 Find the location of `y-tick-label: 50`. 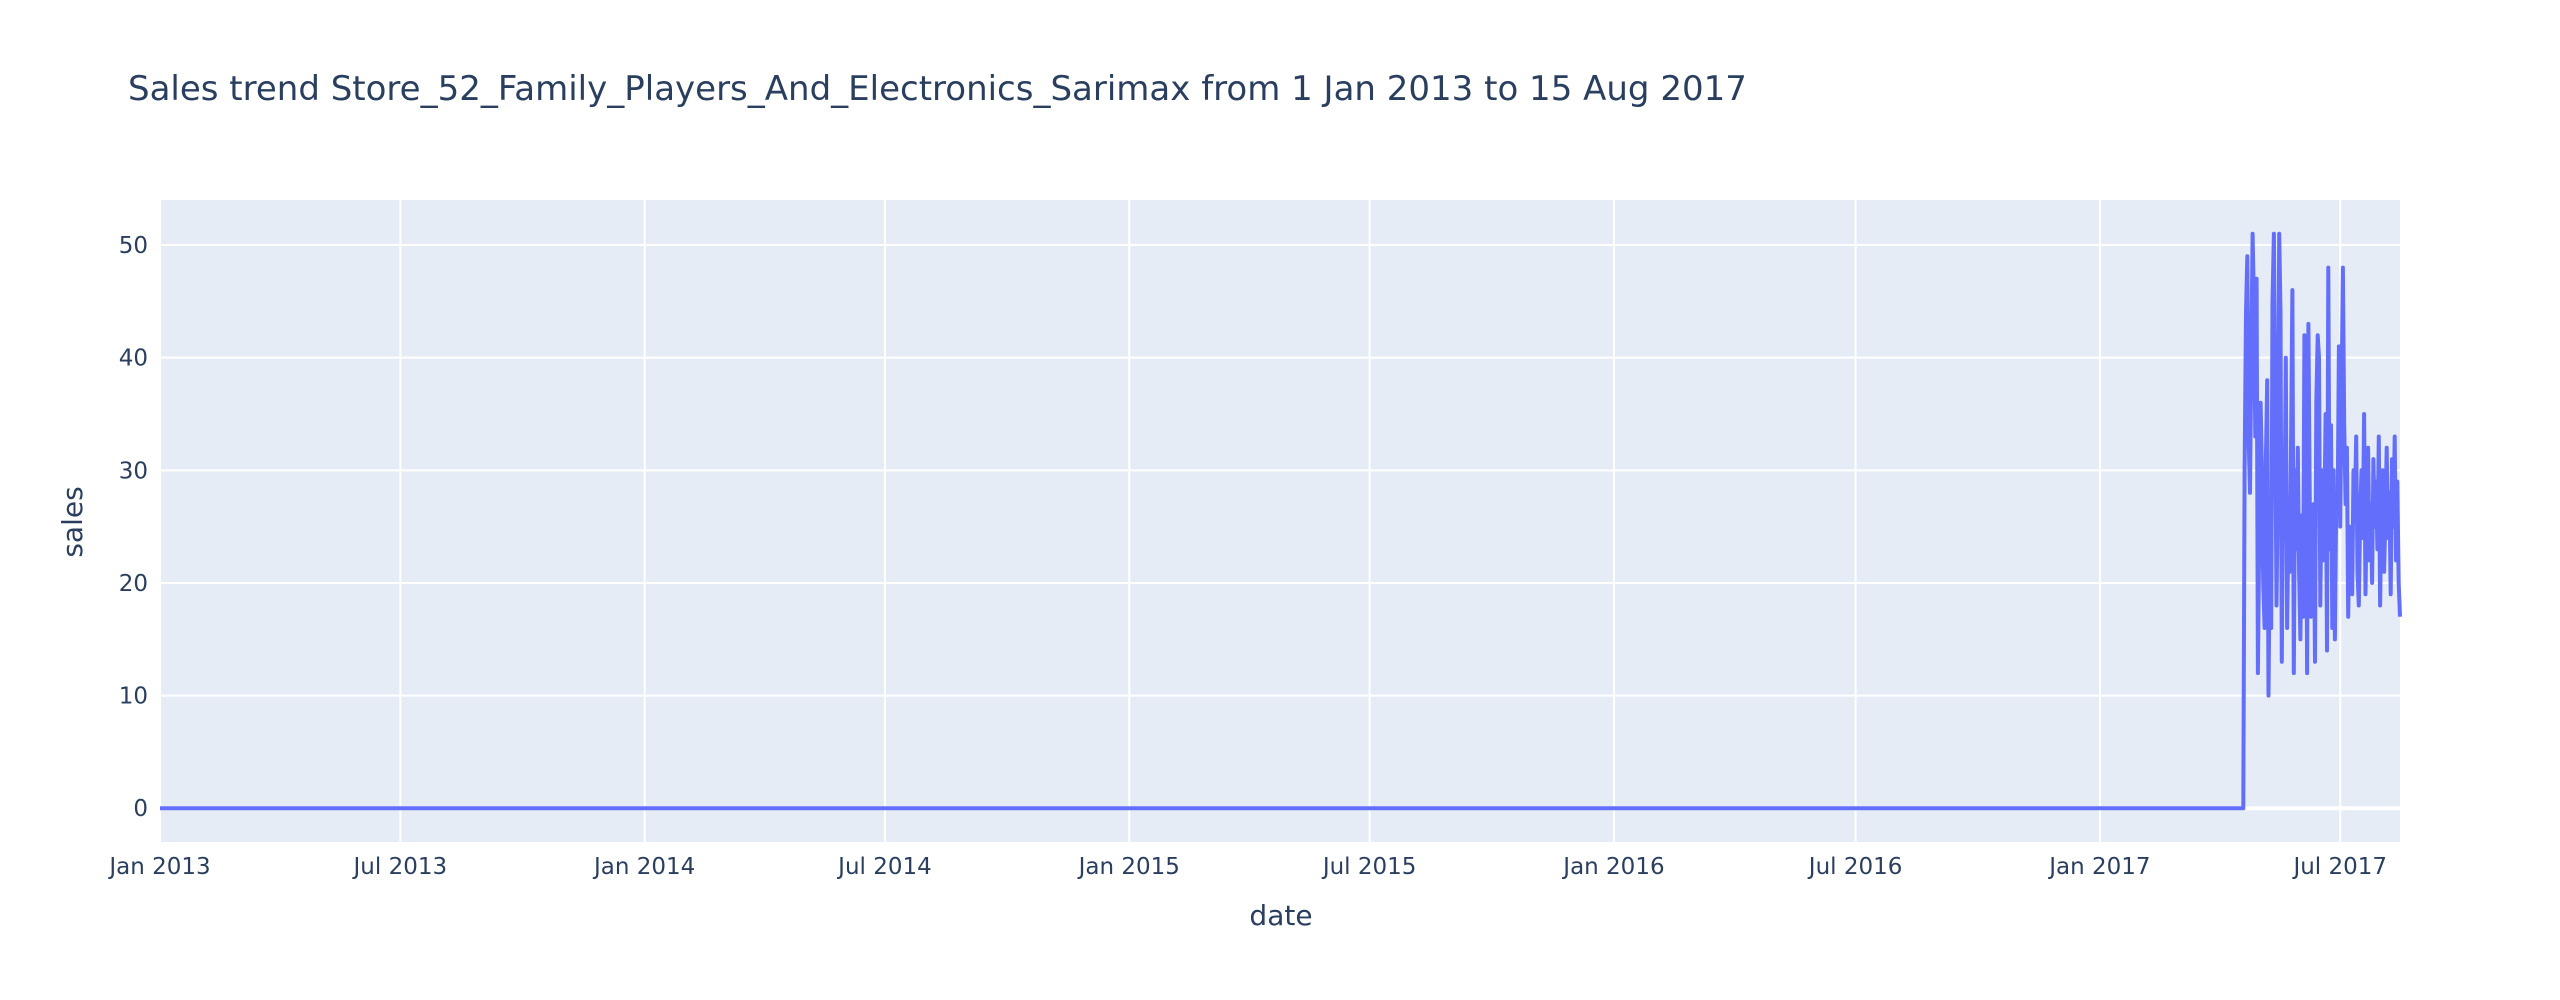

y-tick-label: 50 is located at coordinates (133, 246).